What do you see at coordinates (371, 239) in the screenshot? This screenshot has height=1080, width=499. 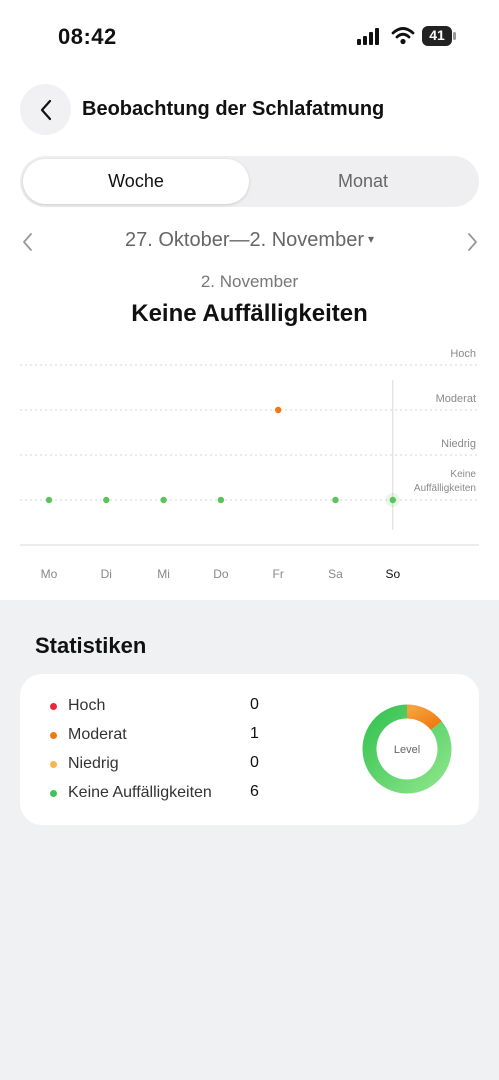 I see `caret-down-icon: ▾` at bounding box center [371, 239].